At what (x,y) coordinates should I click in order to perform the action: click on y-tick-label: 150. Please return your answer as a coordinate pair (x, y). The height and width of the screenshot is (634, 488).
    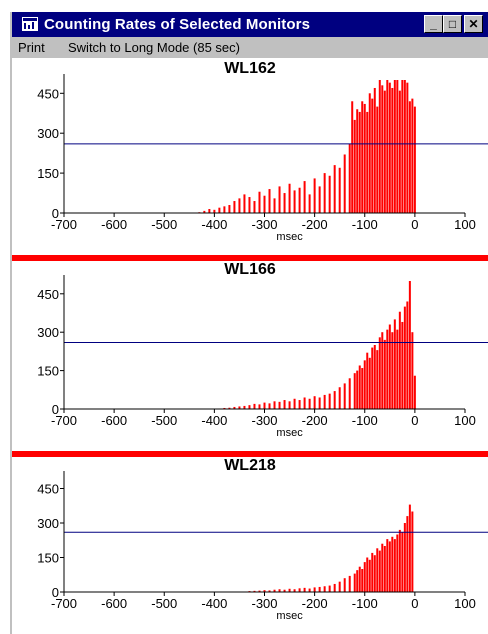
    Looking at the image, I should click on (48, 558).